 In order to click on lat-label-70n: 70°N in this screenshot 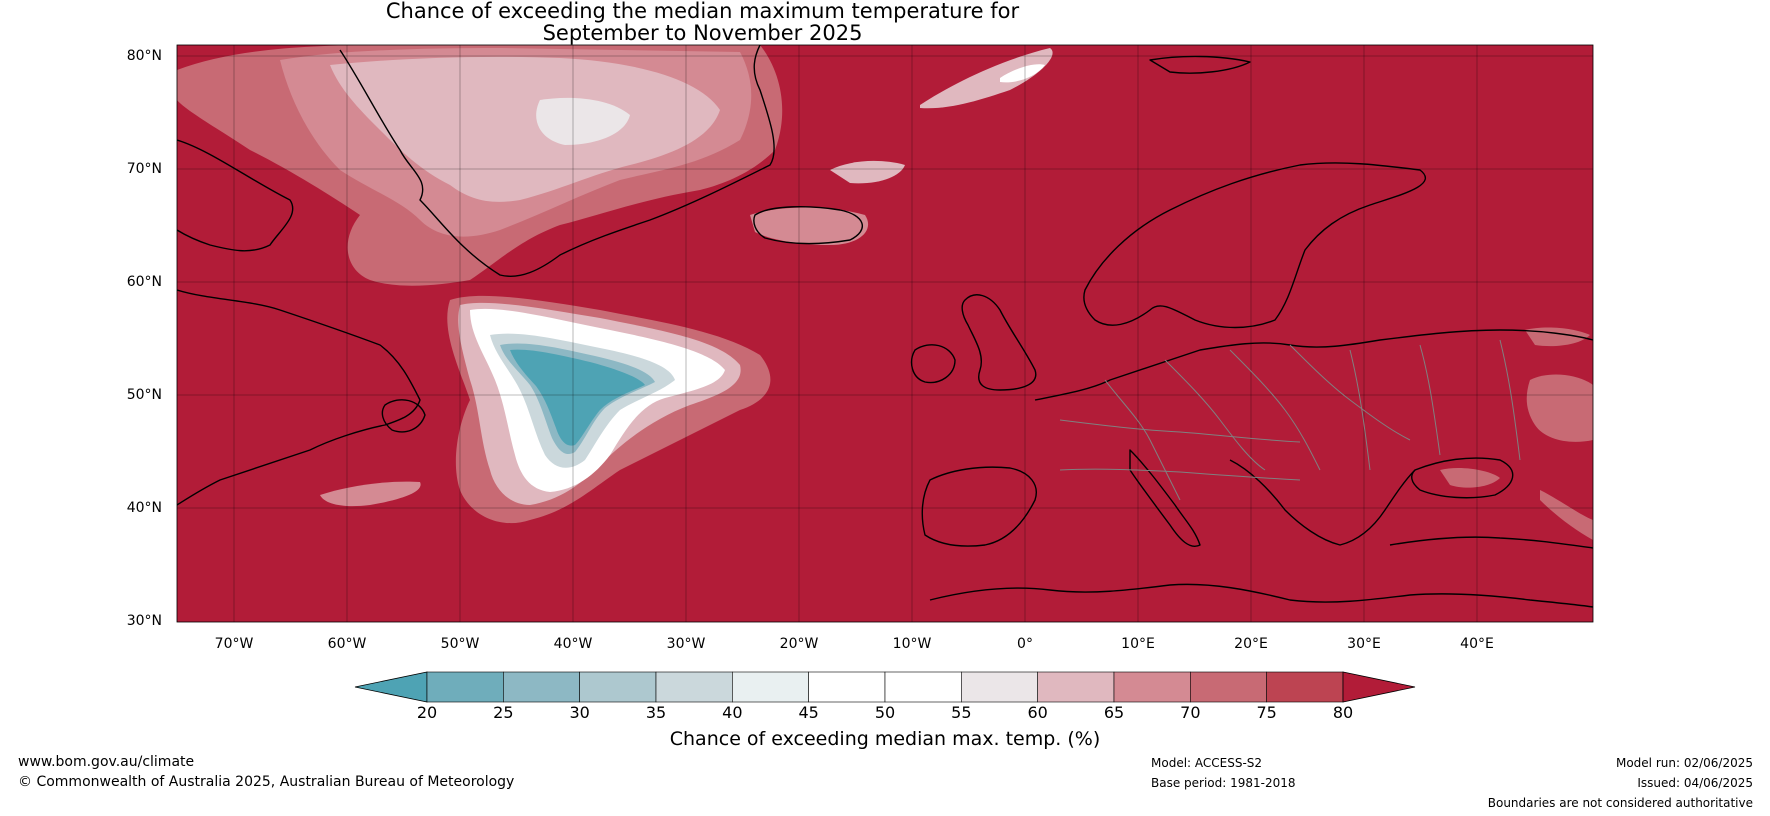, I will do `click(144, 169)`.